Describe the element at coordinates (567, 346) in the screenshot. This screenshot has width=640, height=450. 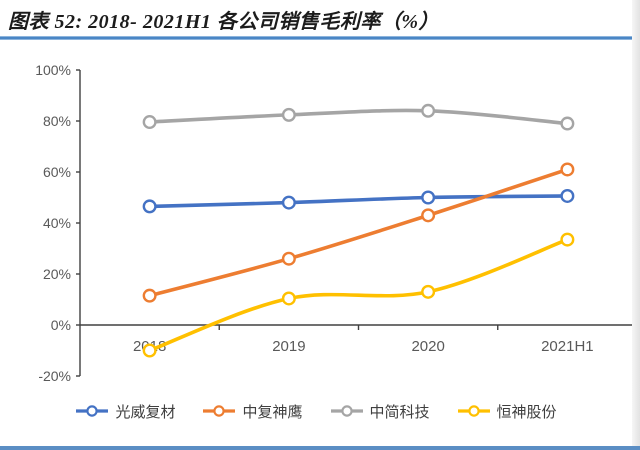
I see `x-axis-category-label: 2021H1` at that location.